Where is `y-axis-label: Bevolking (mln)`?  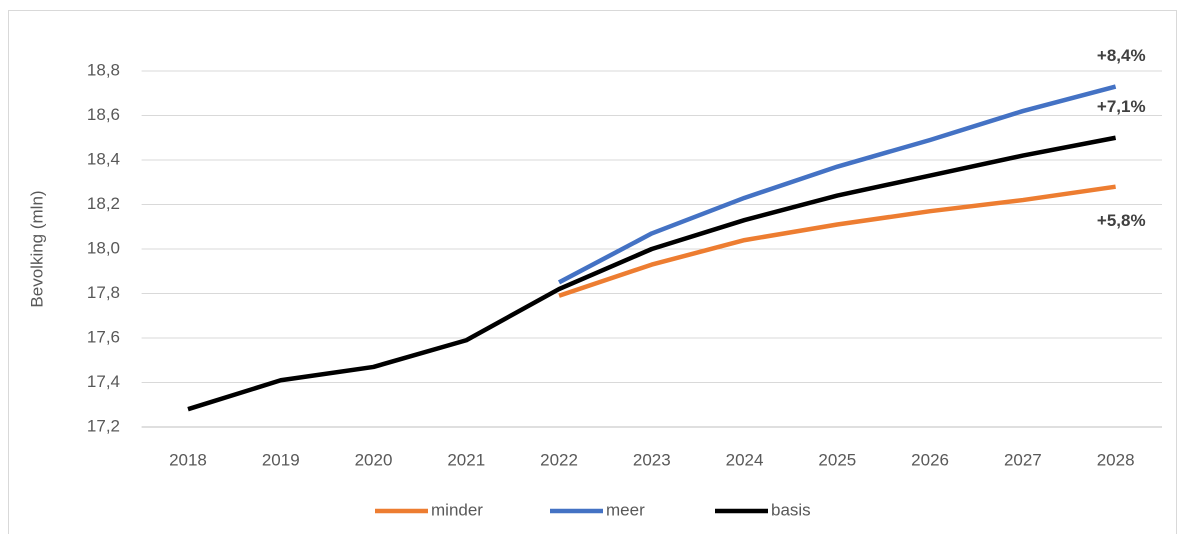 y-axis-label: Bevolking (mln) is located at coordinates (36, 248).